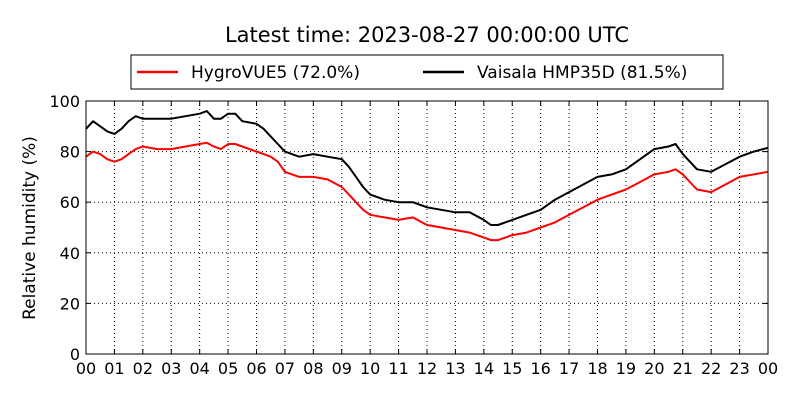 This screenshot has height=400, width=800. Describe the element at coordinates (626, 368) in the screenshot. I see `x-tick-label: 19` at that location.